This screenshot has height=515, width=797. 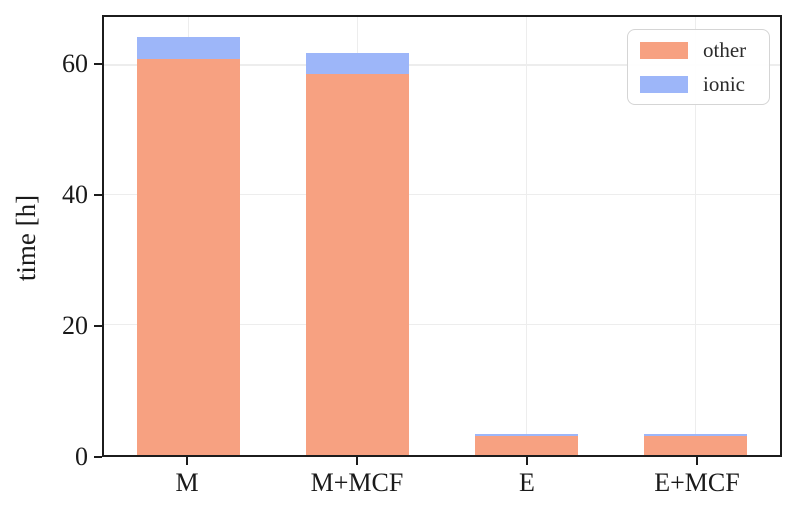 What do you see at coordinates (526, 435) in the screenshot?
I see `bar-segment-ionic-E` at bounding box center [526, 435].